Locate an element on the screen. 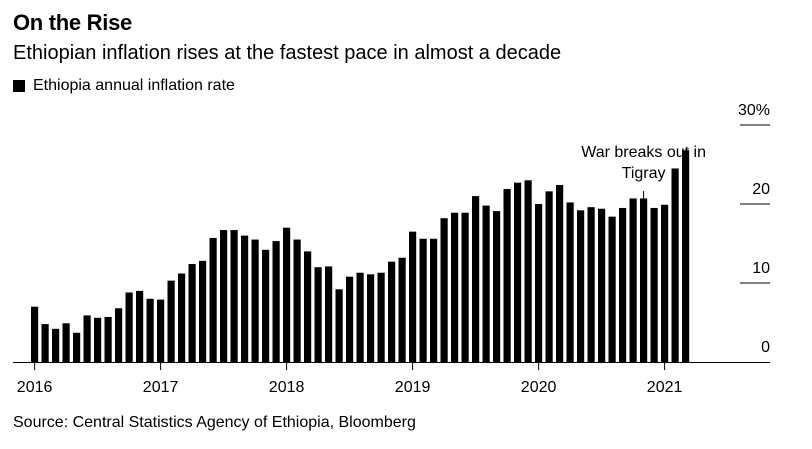 The width and height of the screenshot is (812, 449). y-tick-label: 0 is located at coordinates (765, 347).